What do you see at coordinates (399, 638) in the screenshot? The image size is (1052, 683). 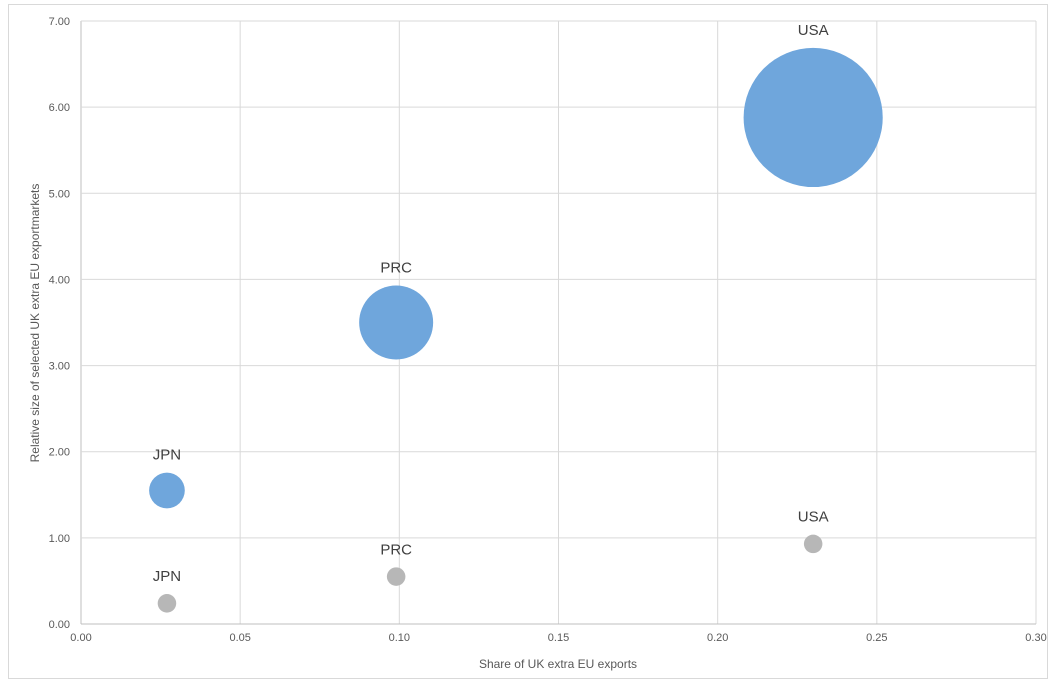 I see `x-tick-label: 0.10` at bounding box center [399, 638].